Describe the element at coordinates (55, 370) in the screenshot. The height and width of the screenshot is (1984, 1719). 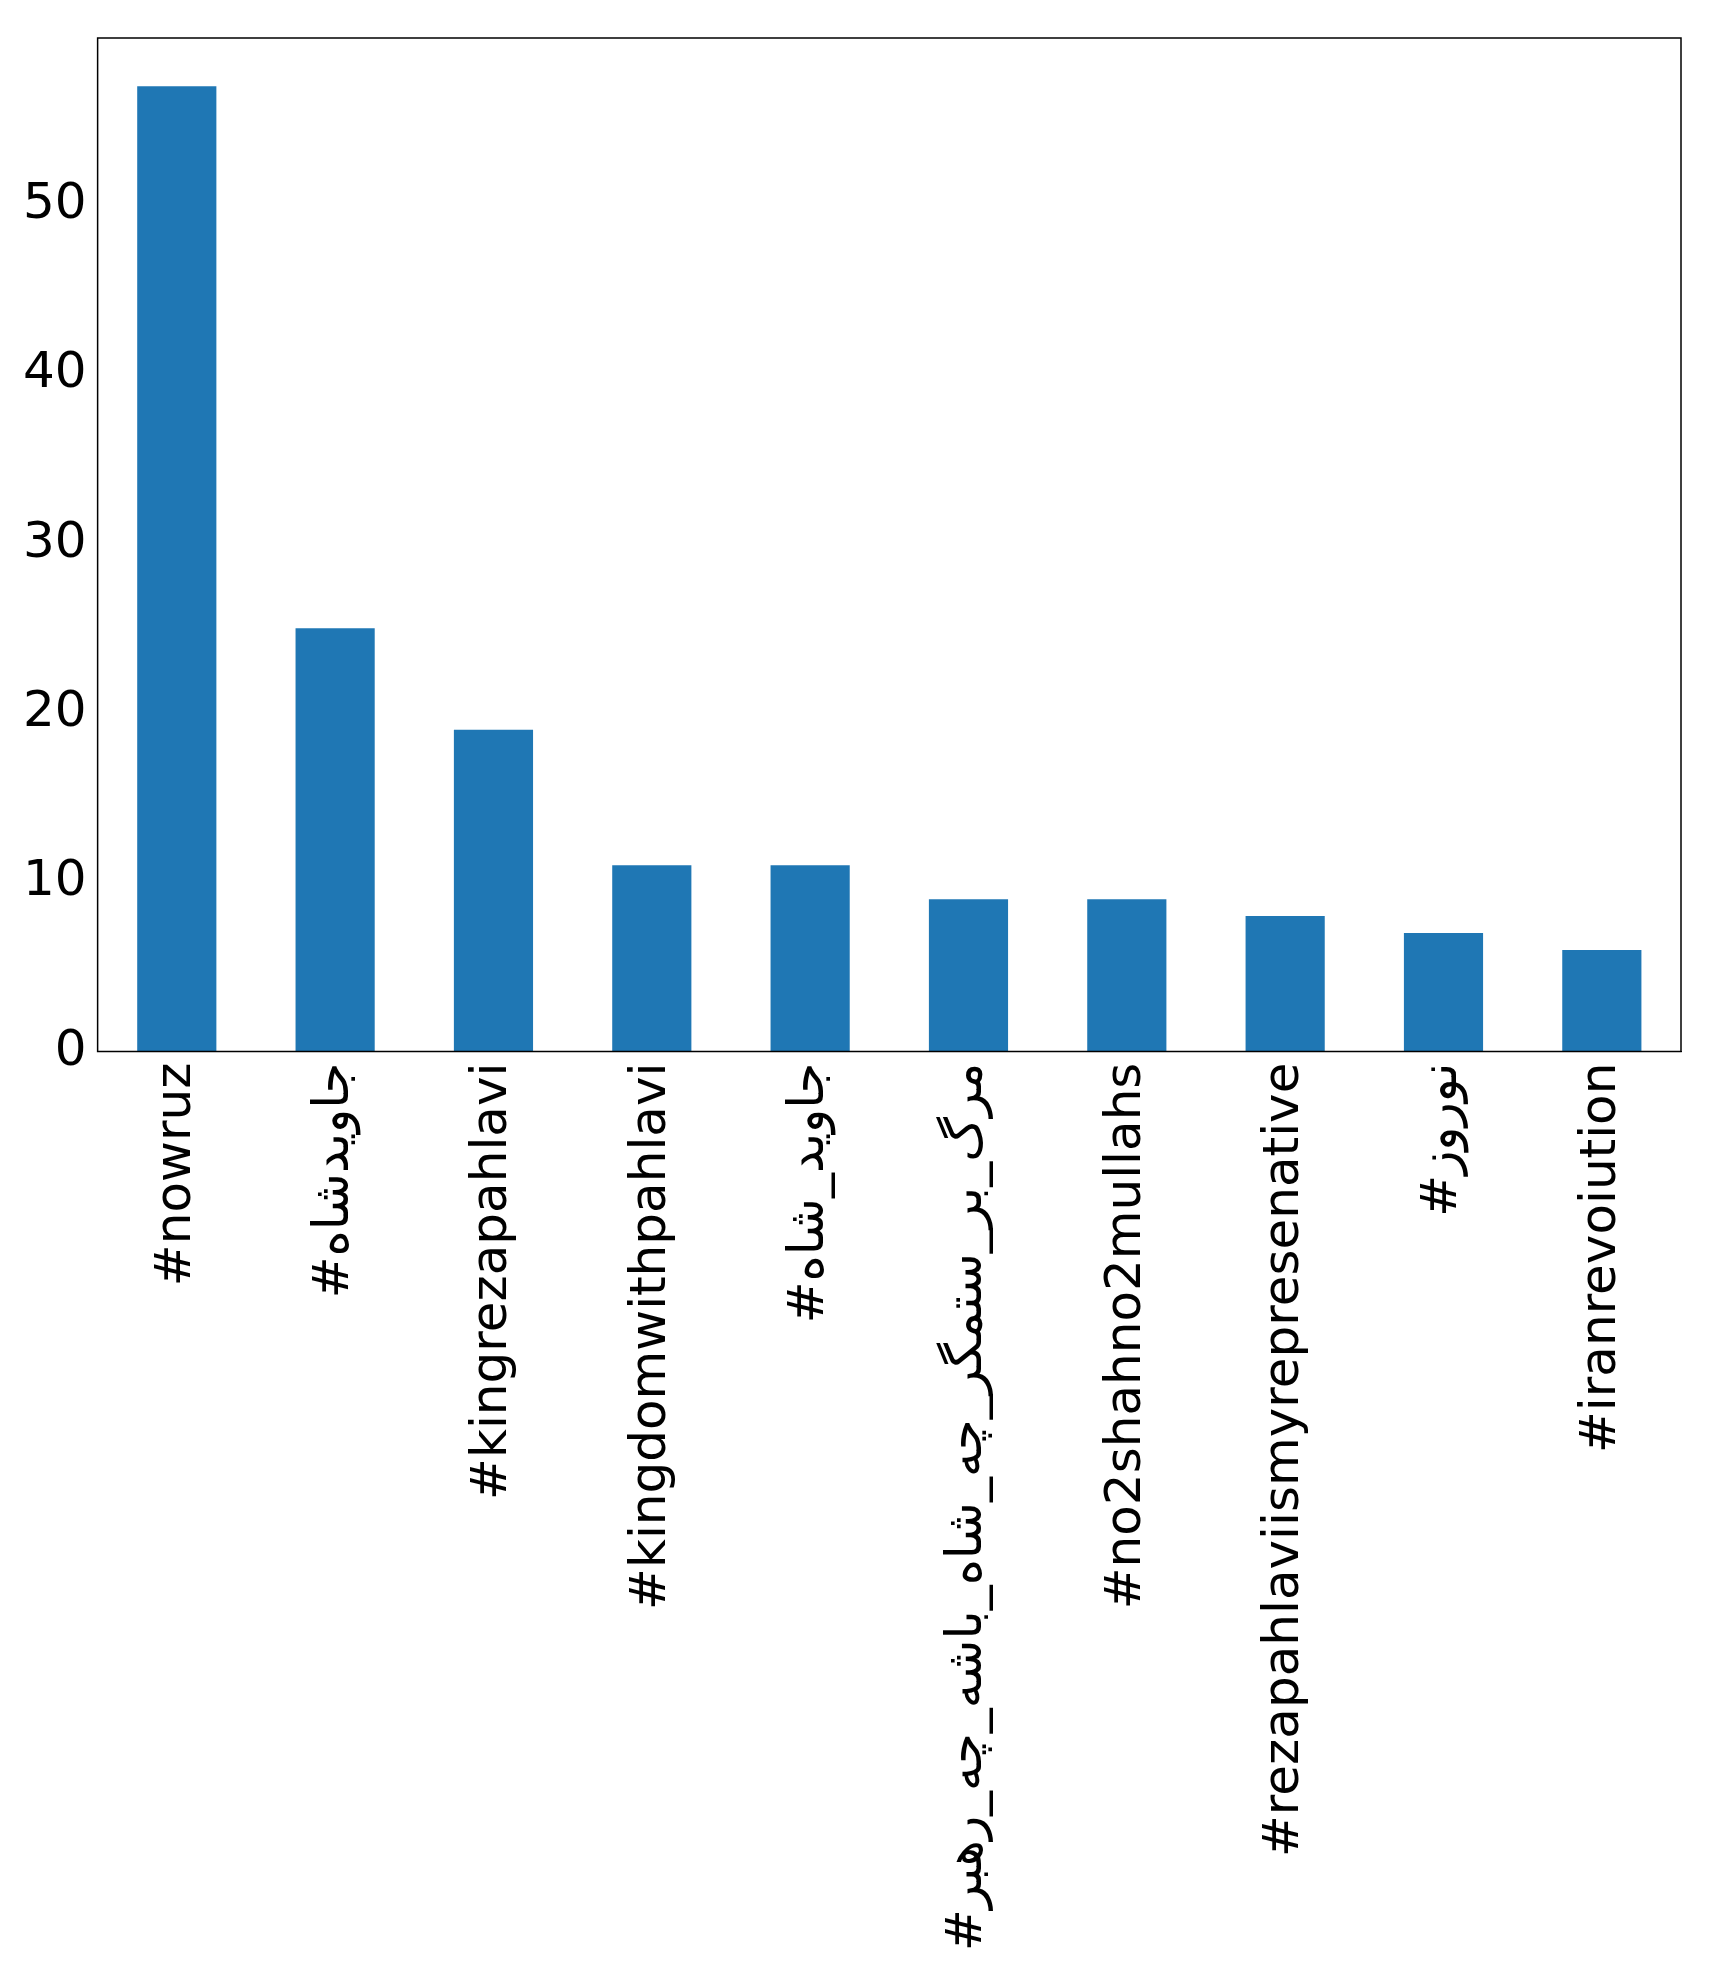
I see `y-tick-label: 40` at that location.